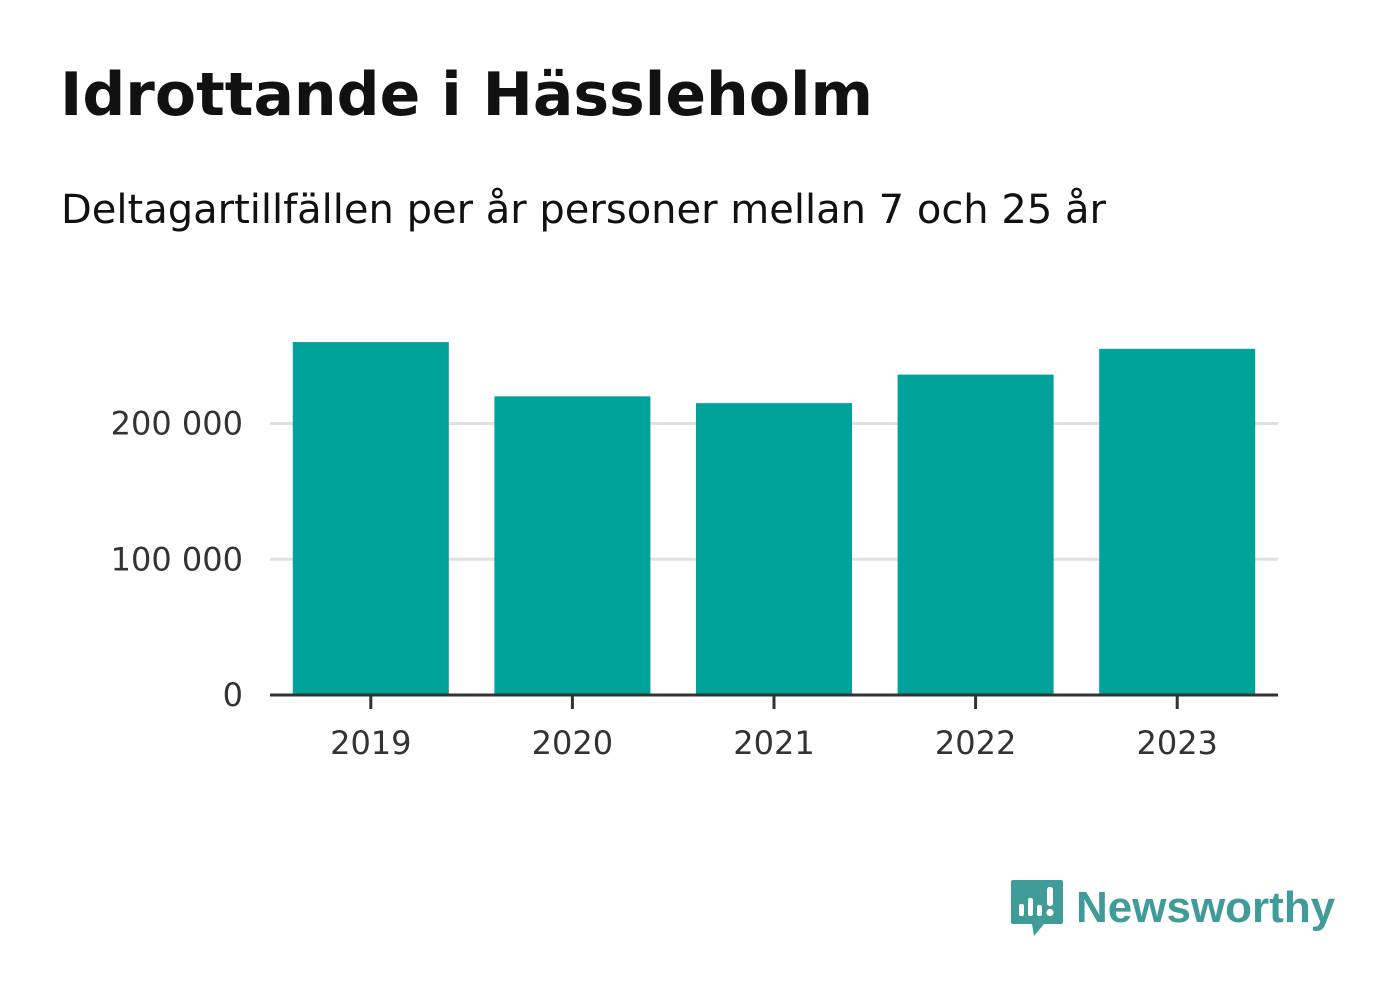  I want to click on y-tick-label-0: 0, so click(233, 695).